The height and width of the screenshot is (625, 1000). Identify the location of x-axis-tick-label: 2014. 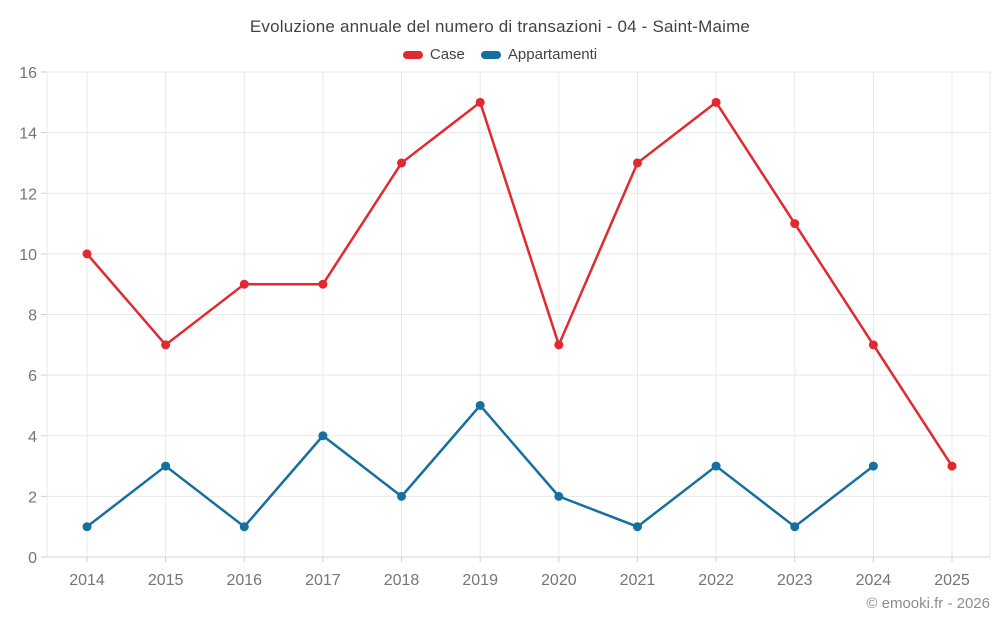
(87, 580).